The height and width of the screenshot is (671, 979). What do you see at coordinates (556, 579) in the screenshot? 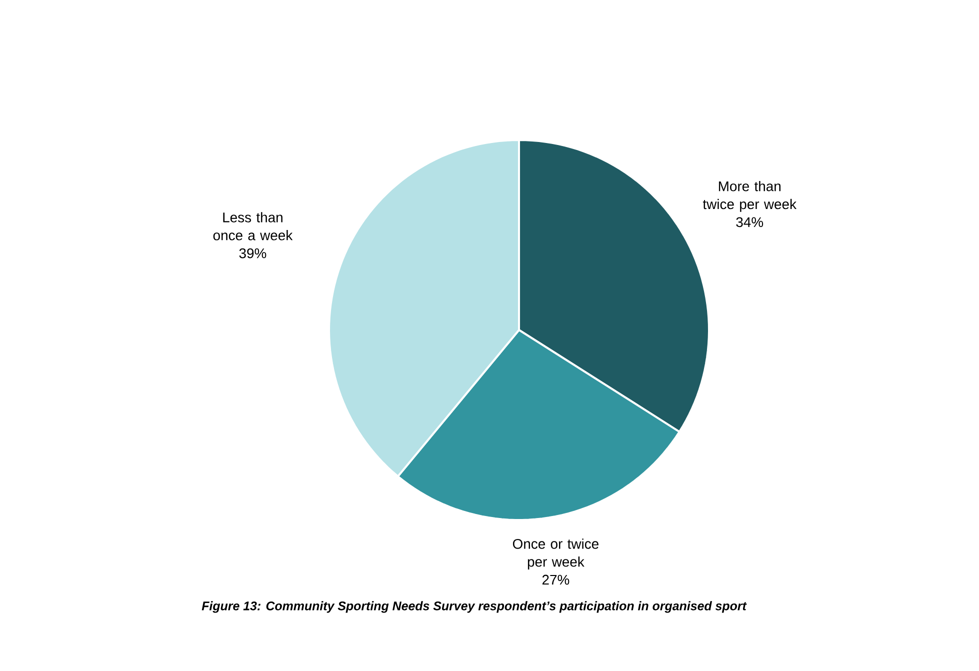
I see `data-label: 27%` at bounding box center [556, 579].